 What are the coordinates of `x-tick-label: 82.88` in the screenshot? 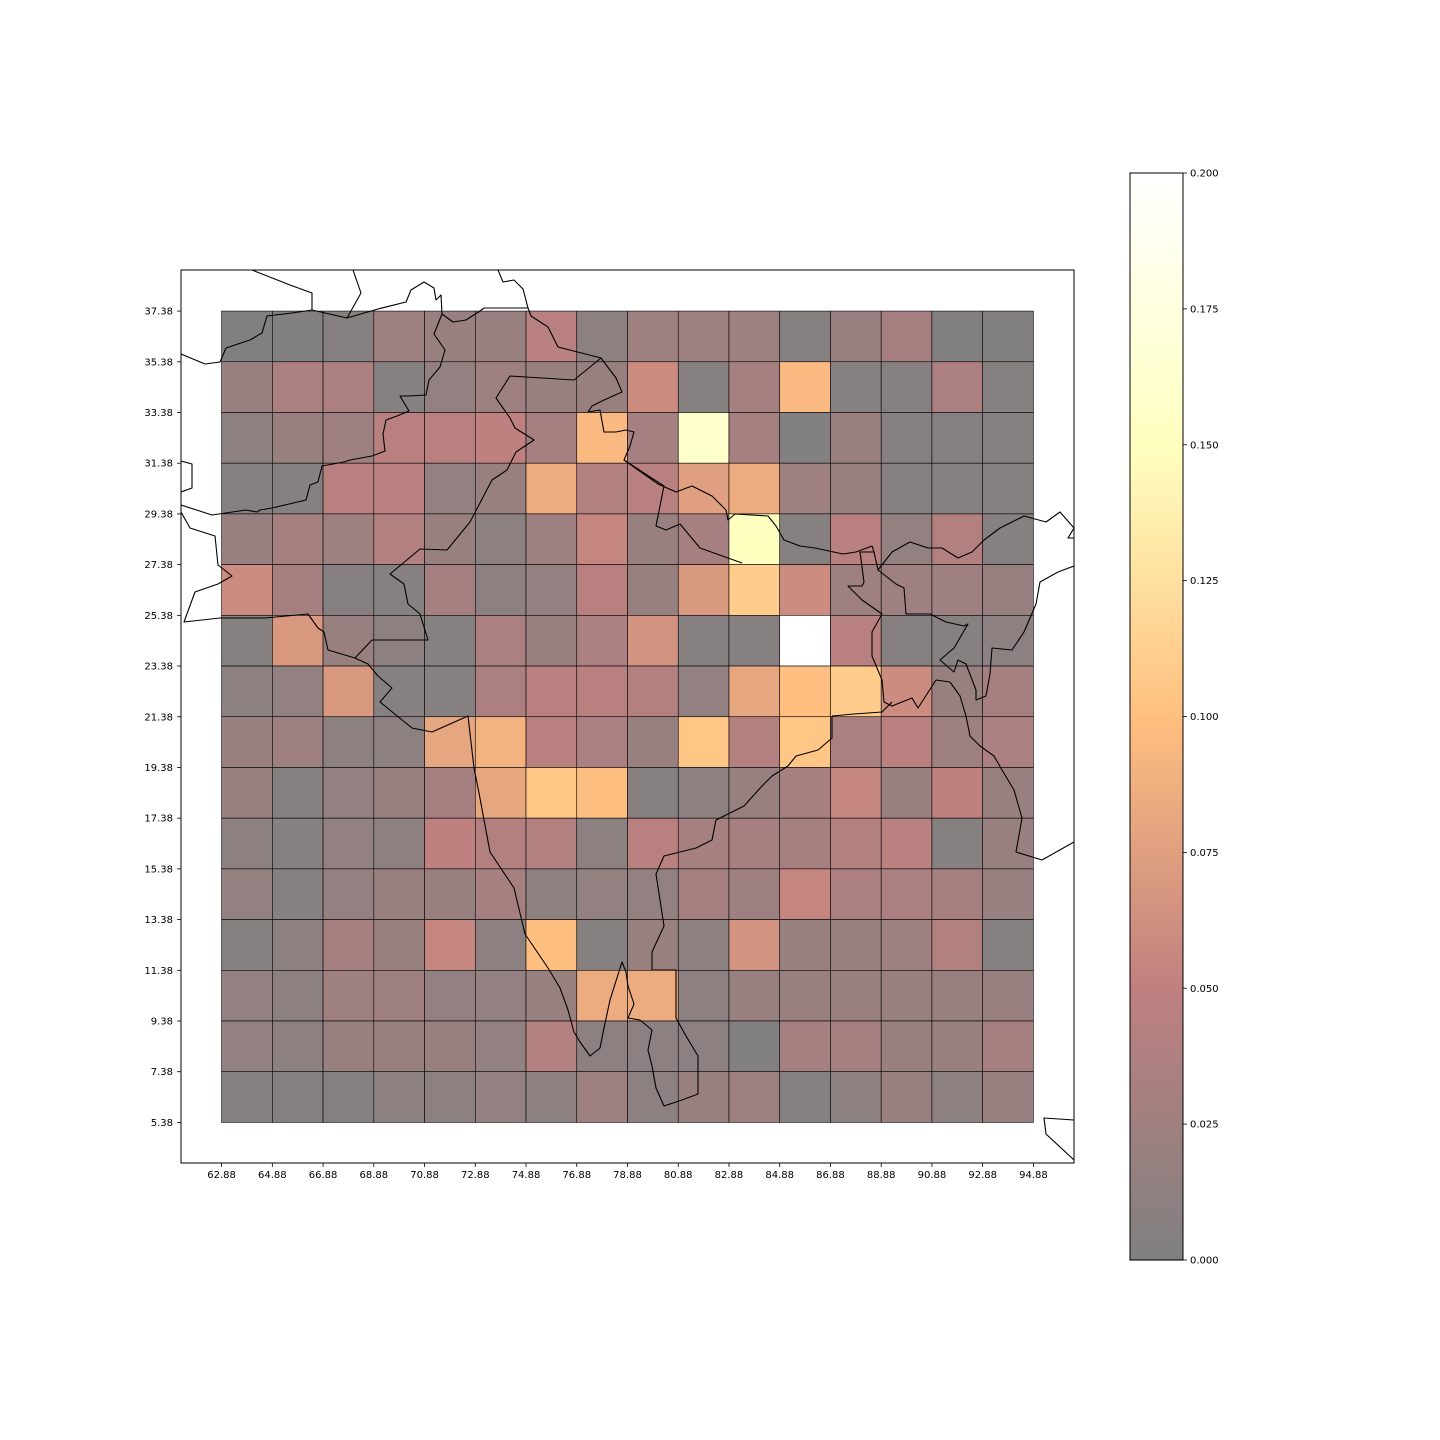 It's located at (729, 1175).